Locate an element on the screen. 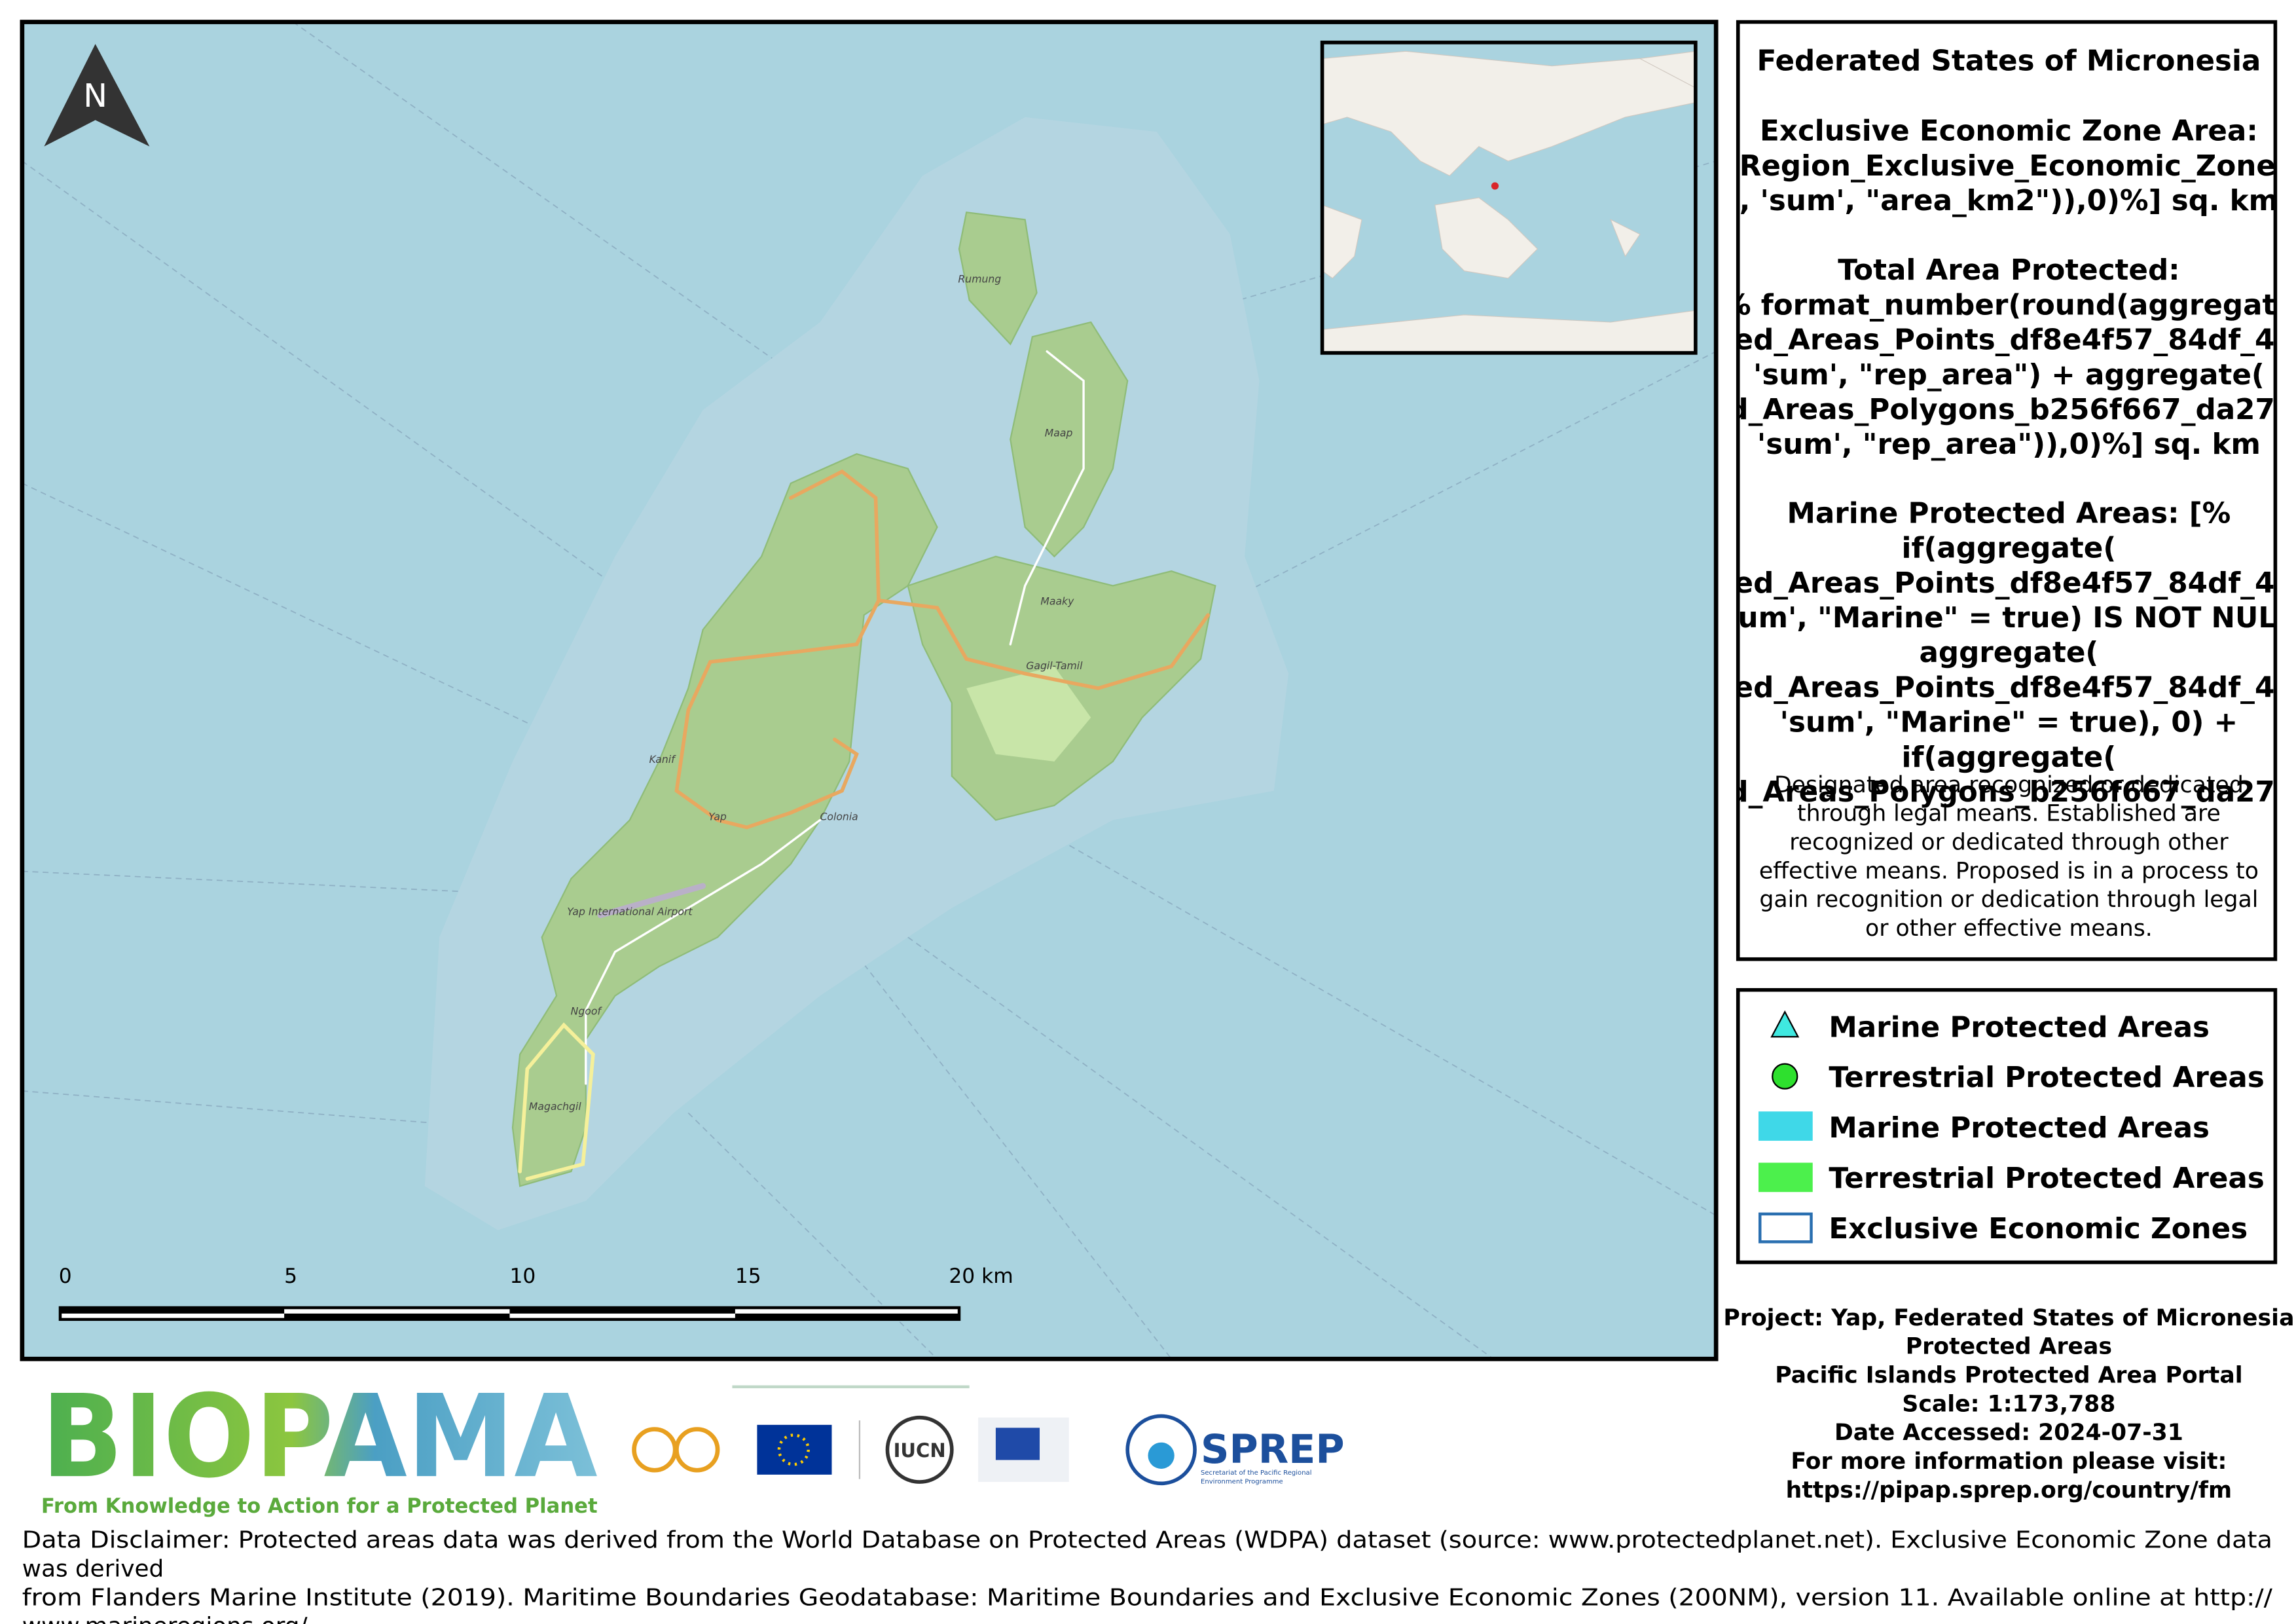 This screenshot has height=1624, width=2296. info-panel is located at coordinates (2007, 490).